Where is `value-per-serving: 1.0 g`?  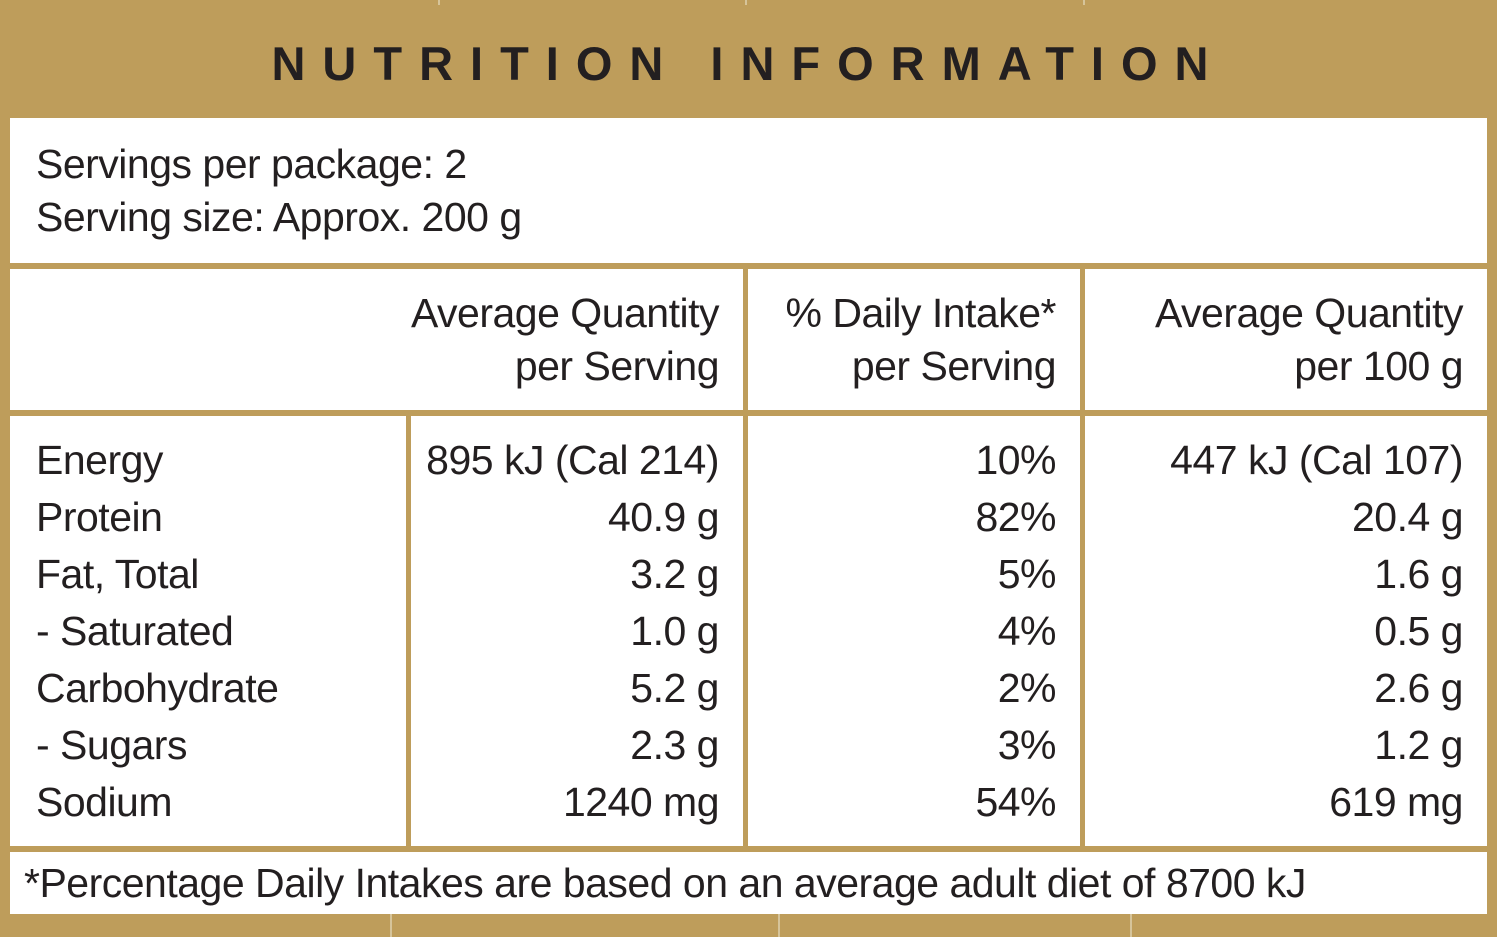
value-per-serving: 1.0 g is located at coordinates (674, 631).